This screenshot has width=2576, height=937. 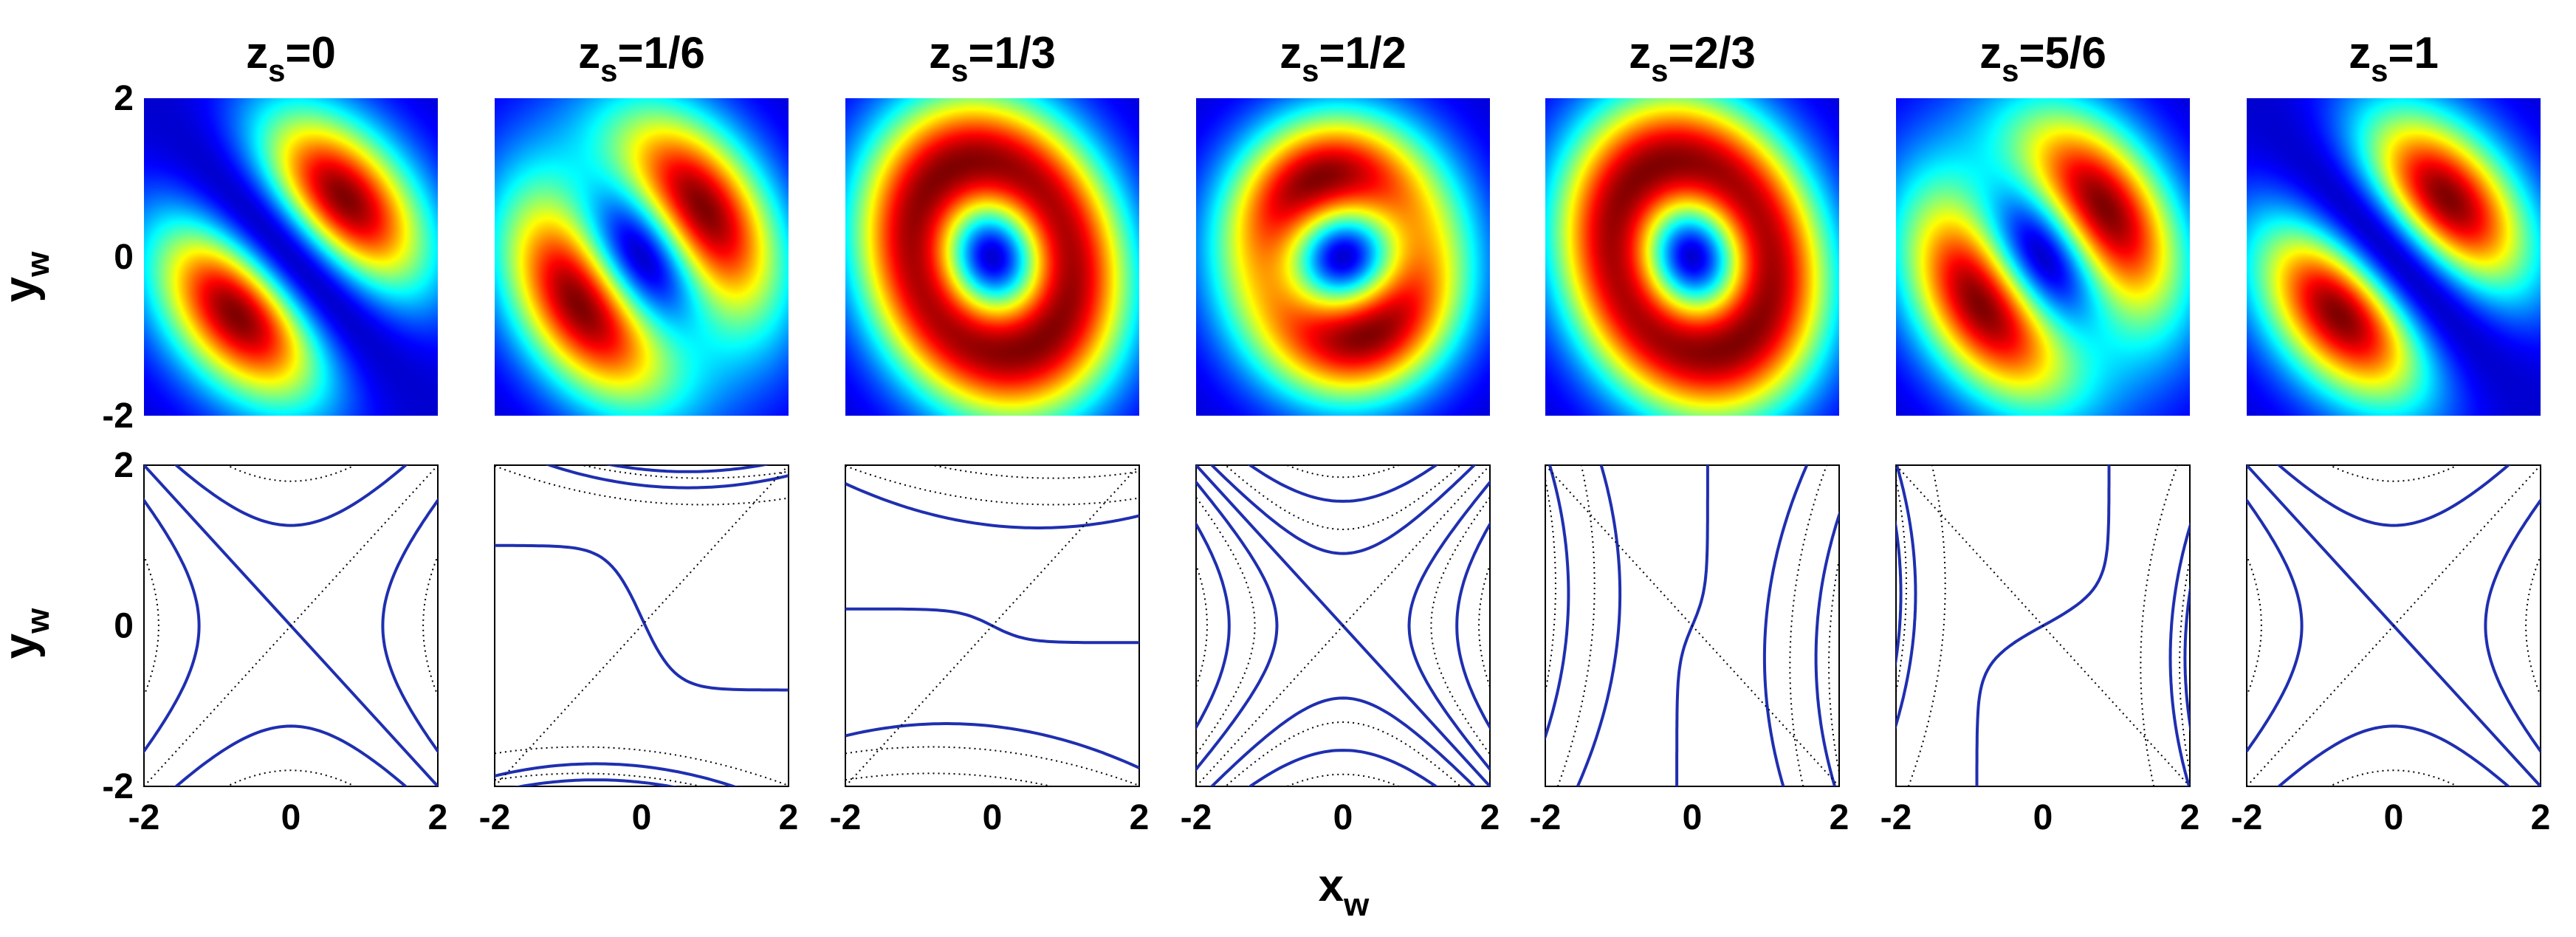 I want to click on panel-5: zs=5/6 -2 0 2, so click(x=2041, y=432).